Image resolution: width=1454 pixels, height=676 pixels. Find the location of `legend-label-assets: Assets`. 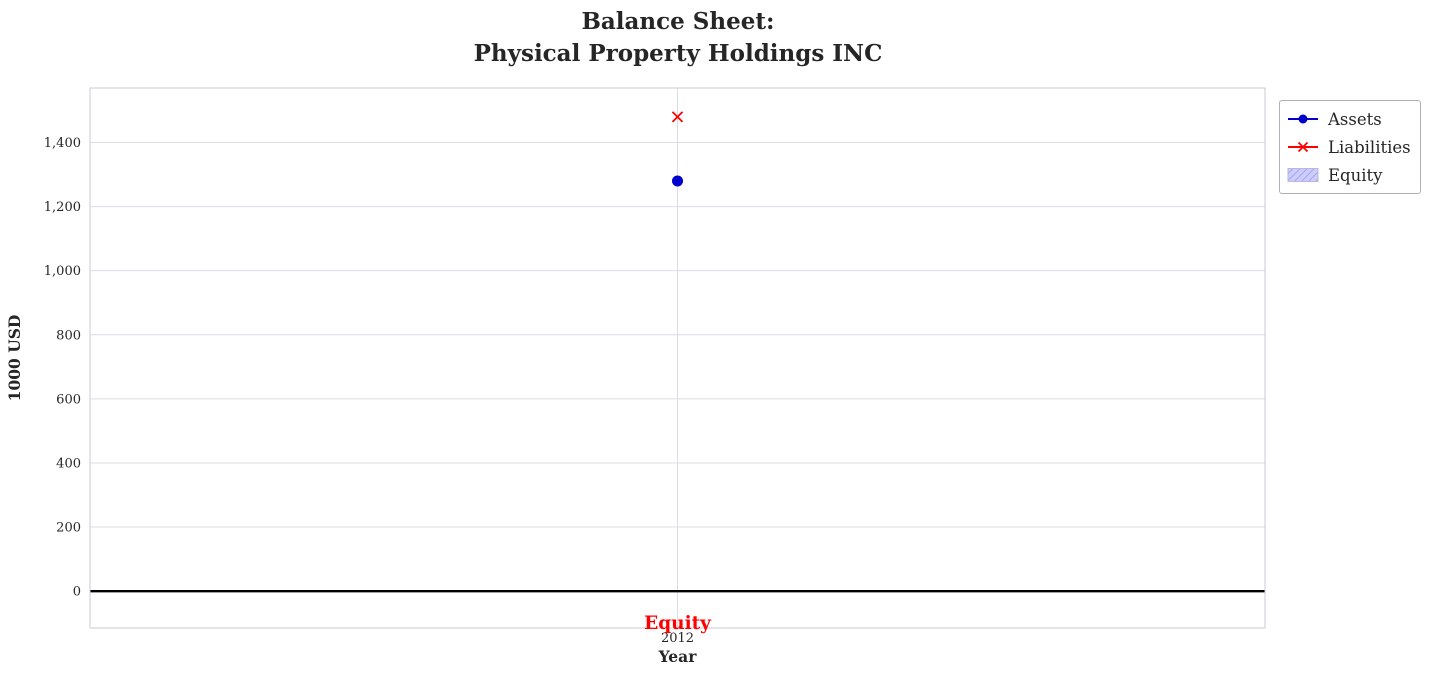

legend-label-assets: Assets is located at coordinates (1355, 119).